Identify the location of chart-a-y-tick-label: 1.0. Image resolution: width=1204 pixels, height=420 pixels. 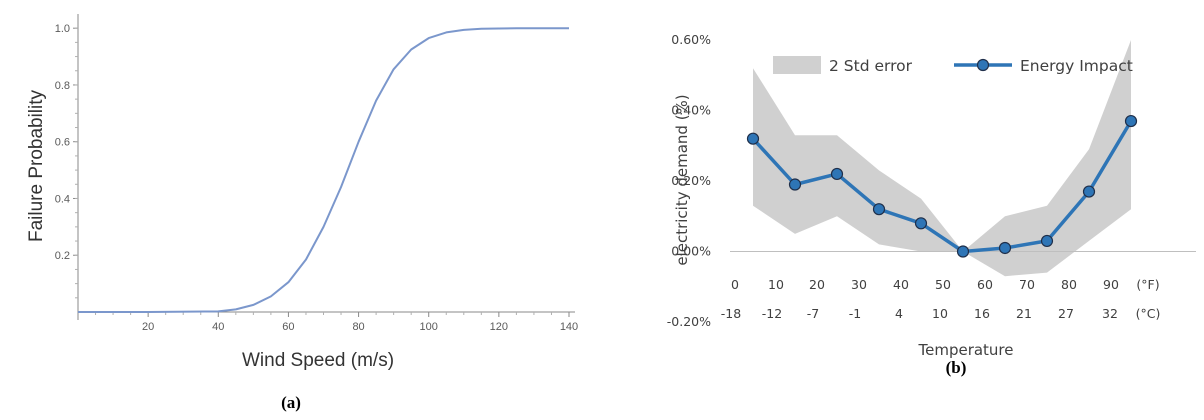
(62, 29).